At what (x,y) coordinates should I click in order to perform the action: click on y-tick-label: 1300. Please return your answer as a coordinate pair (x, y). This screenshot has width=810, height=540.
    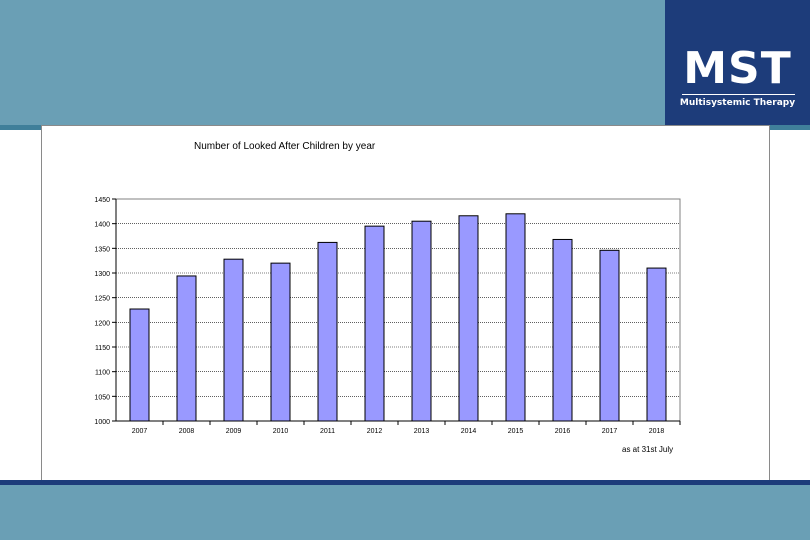
    Looking at the image, I should click on (102, 274).